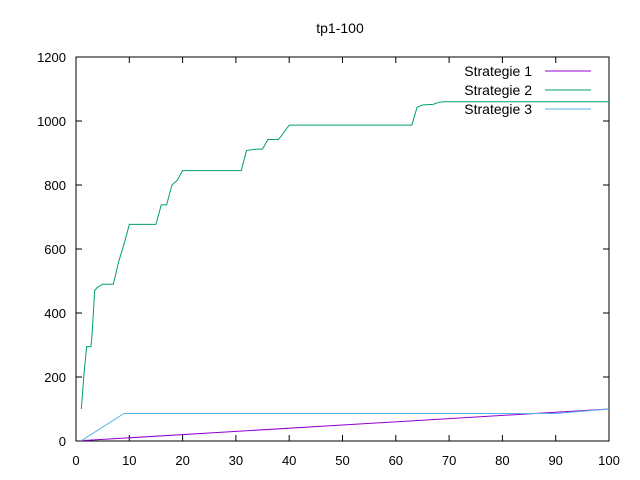  Describe the element at coordinates (51, 121) in the screenshot. I see `y-tick-label: 1000` at that location.